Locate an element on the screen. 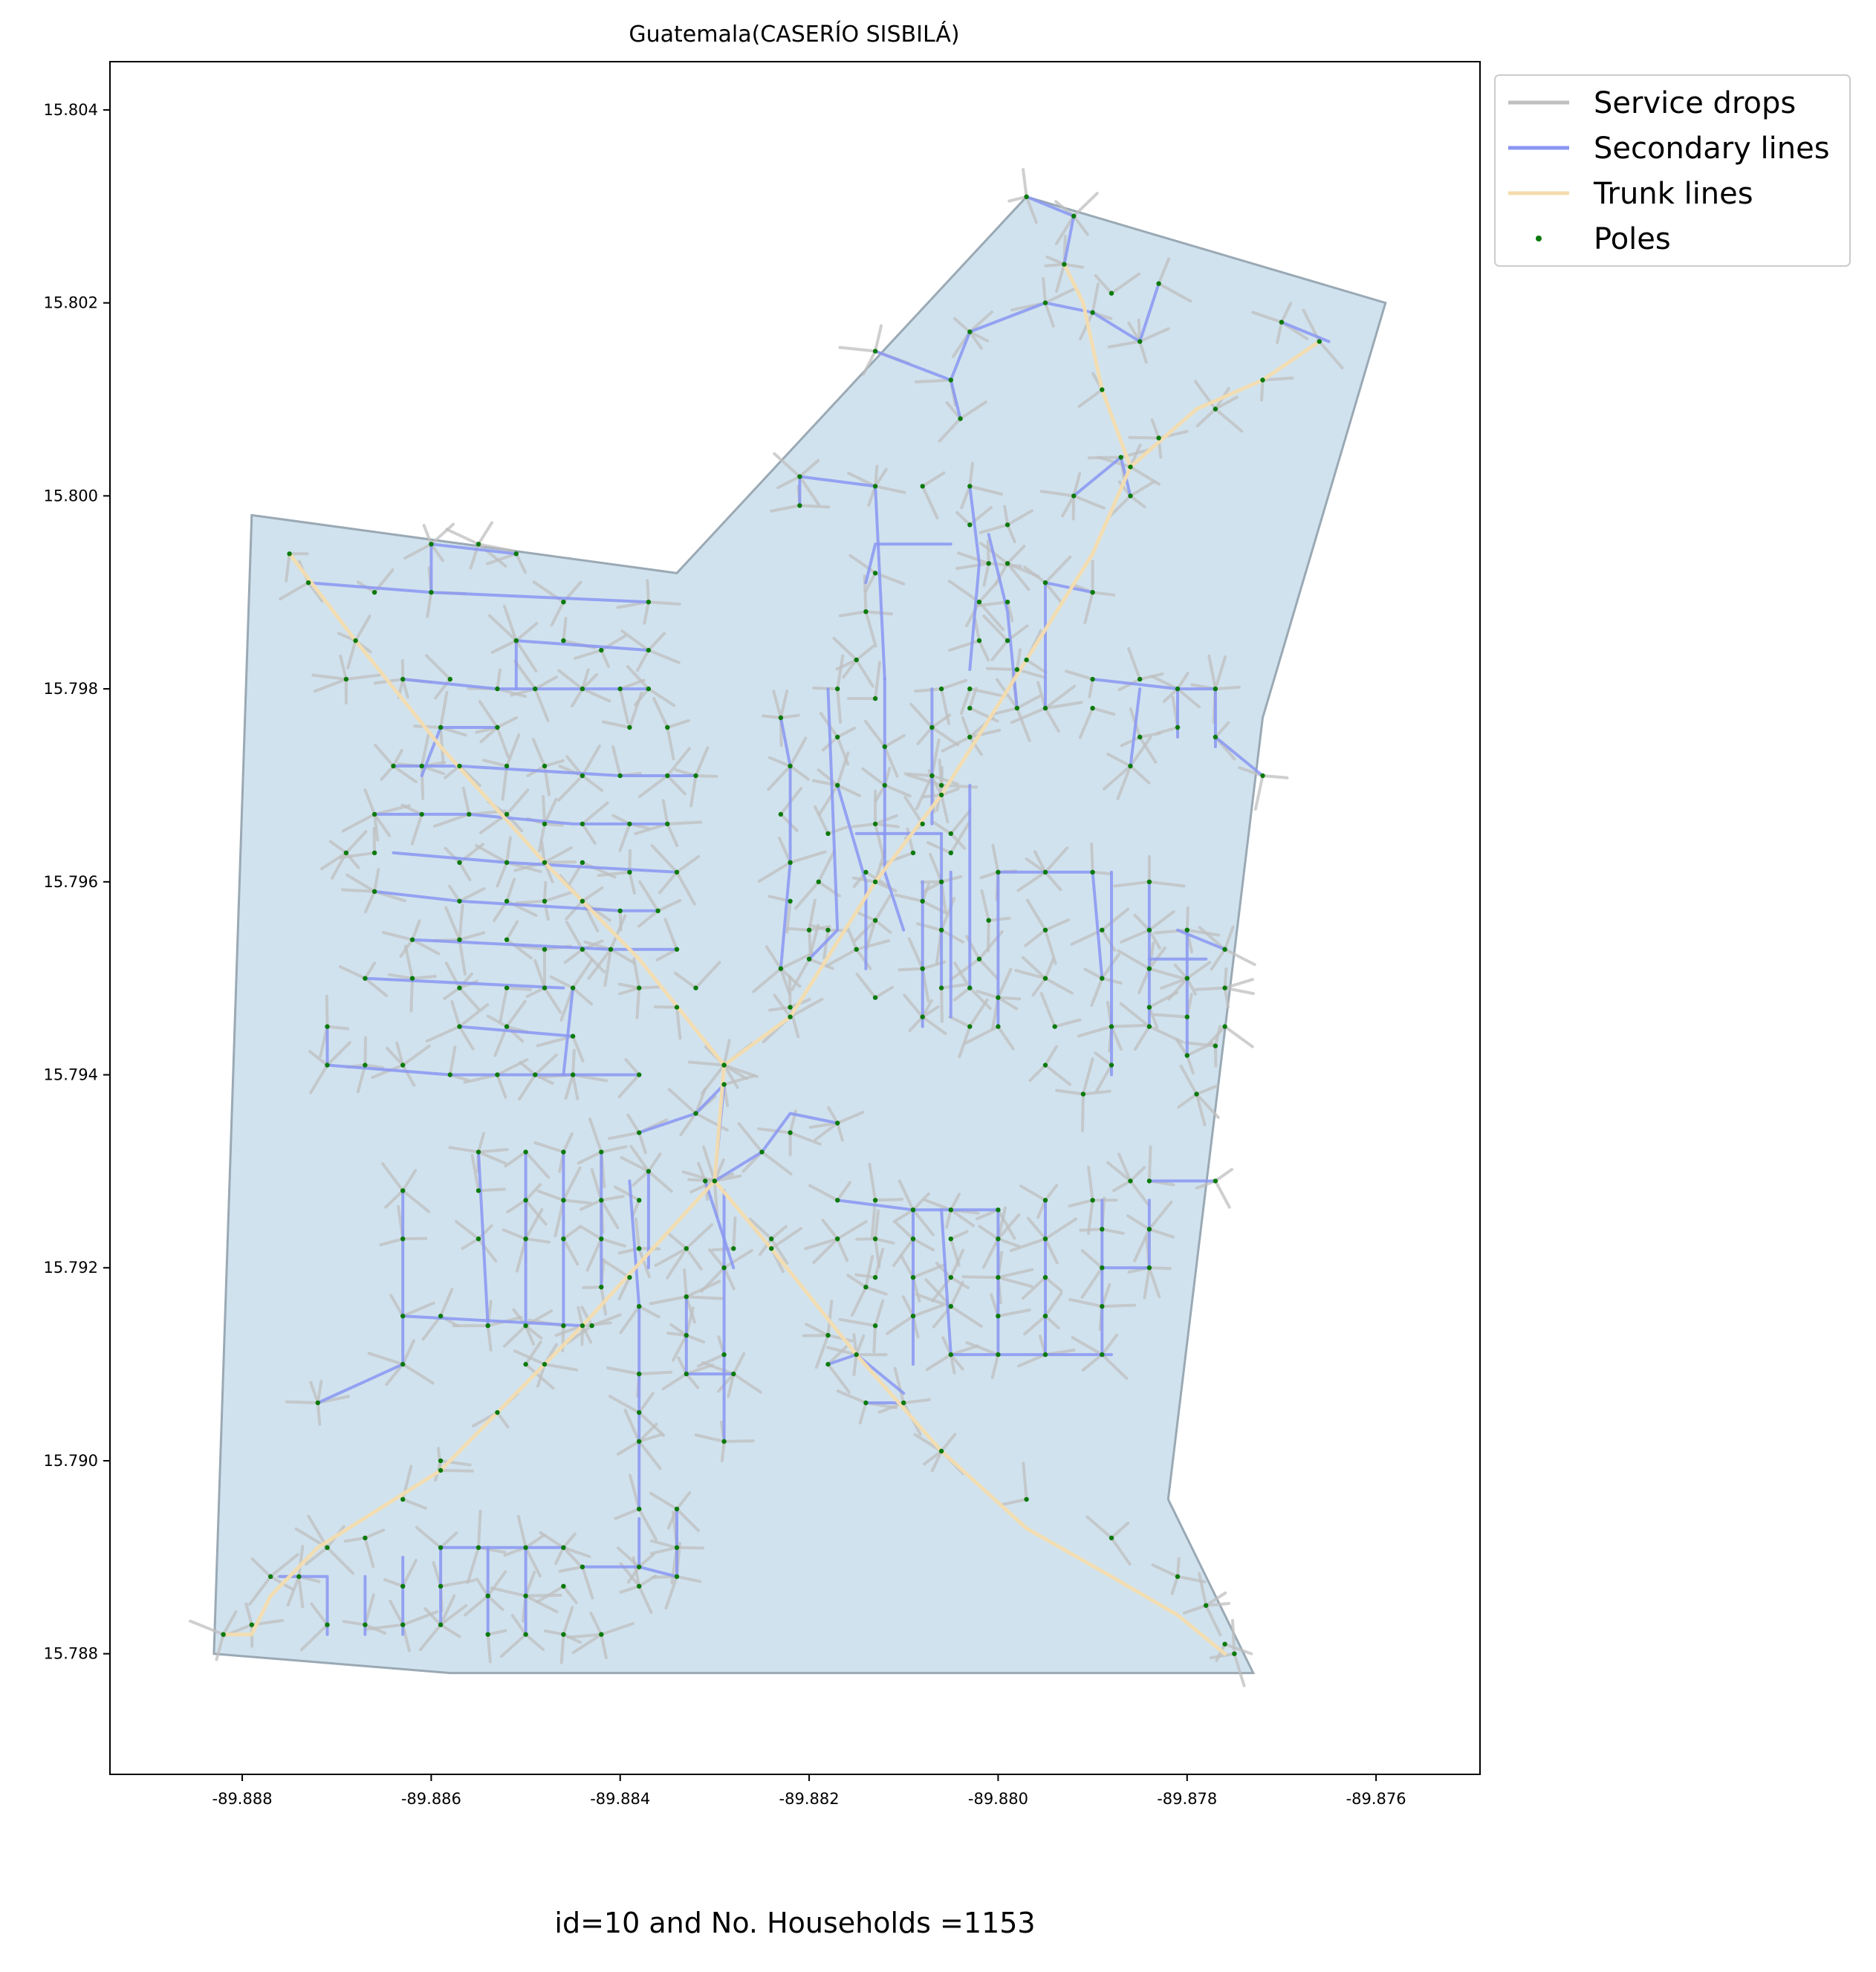 This screenshot has height=1972, width=1876. x-tick-label: -89.886 is located at coordinates (431, 1799).